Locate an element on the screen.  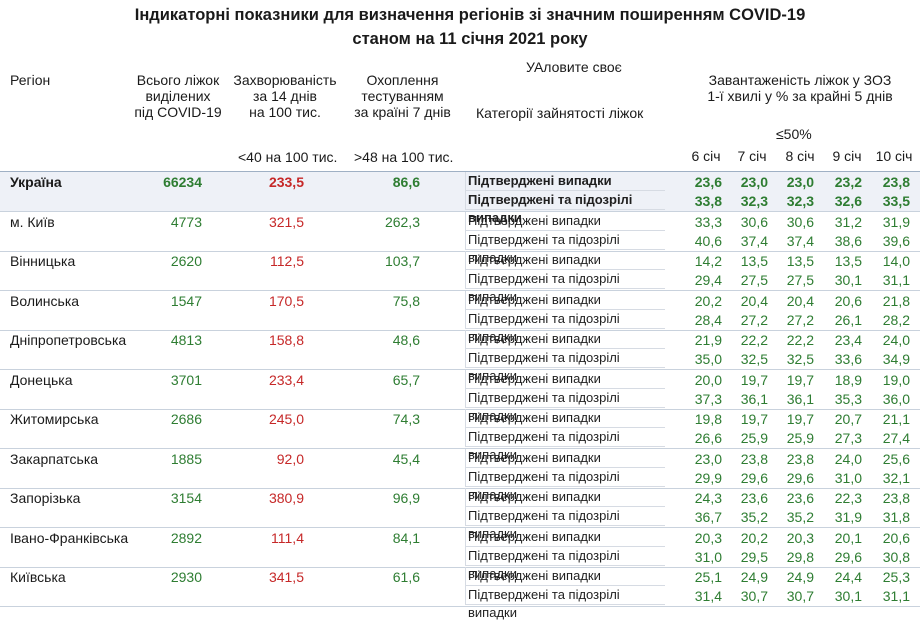
load-suspected-value: 36,0 is located at coordinates (896, 398).